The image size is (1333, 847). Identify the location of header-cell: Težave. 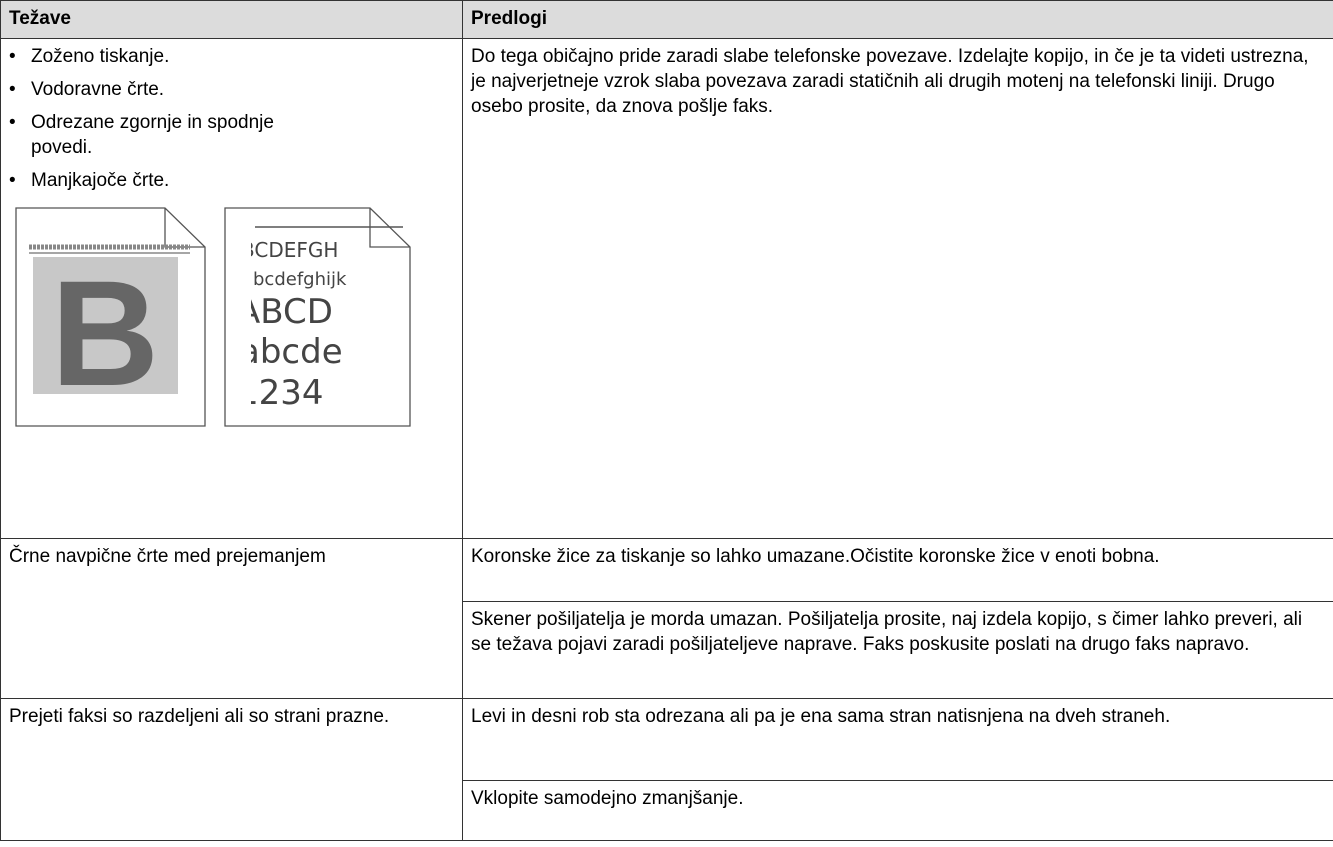
(231, 19).